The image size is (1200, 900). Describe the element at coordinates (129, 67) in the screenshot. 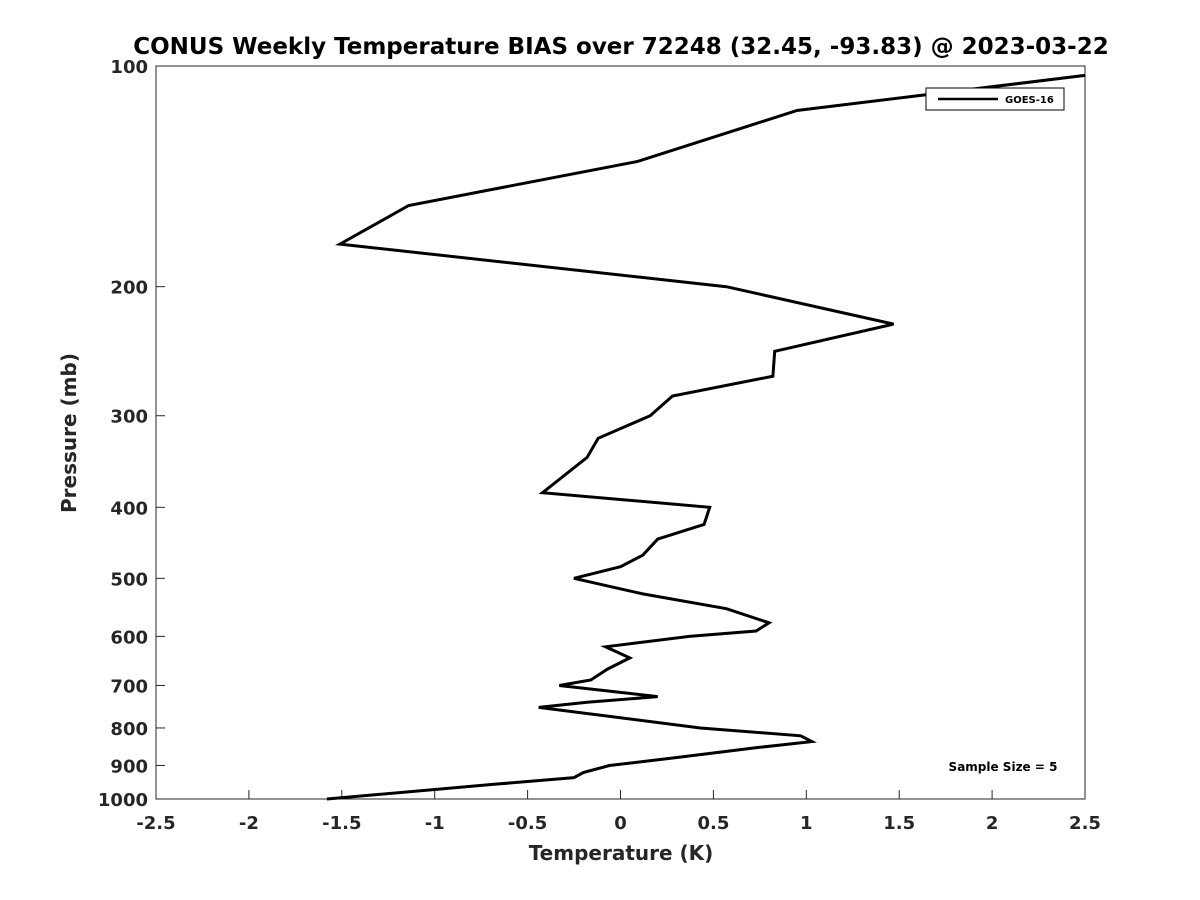

I see `y-tick-label: 100` at that location.